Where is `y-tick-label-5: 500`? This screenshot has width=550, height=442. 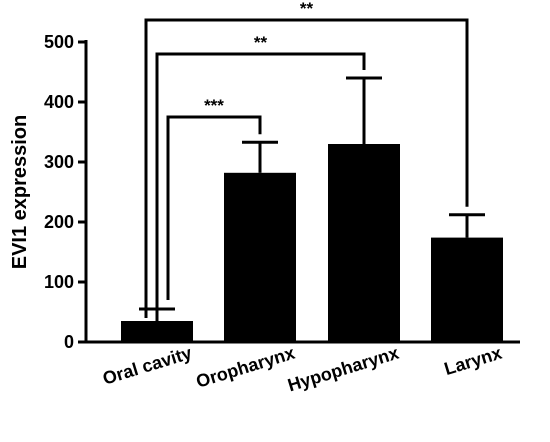 y-tick-label-5: 500 is located at coordinates (59, 42).